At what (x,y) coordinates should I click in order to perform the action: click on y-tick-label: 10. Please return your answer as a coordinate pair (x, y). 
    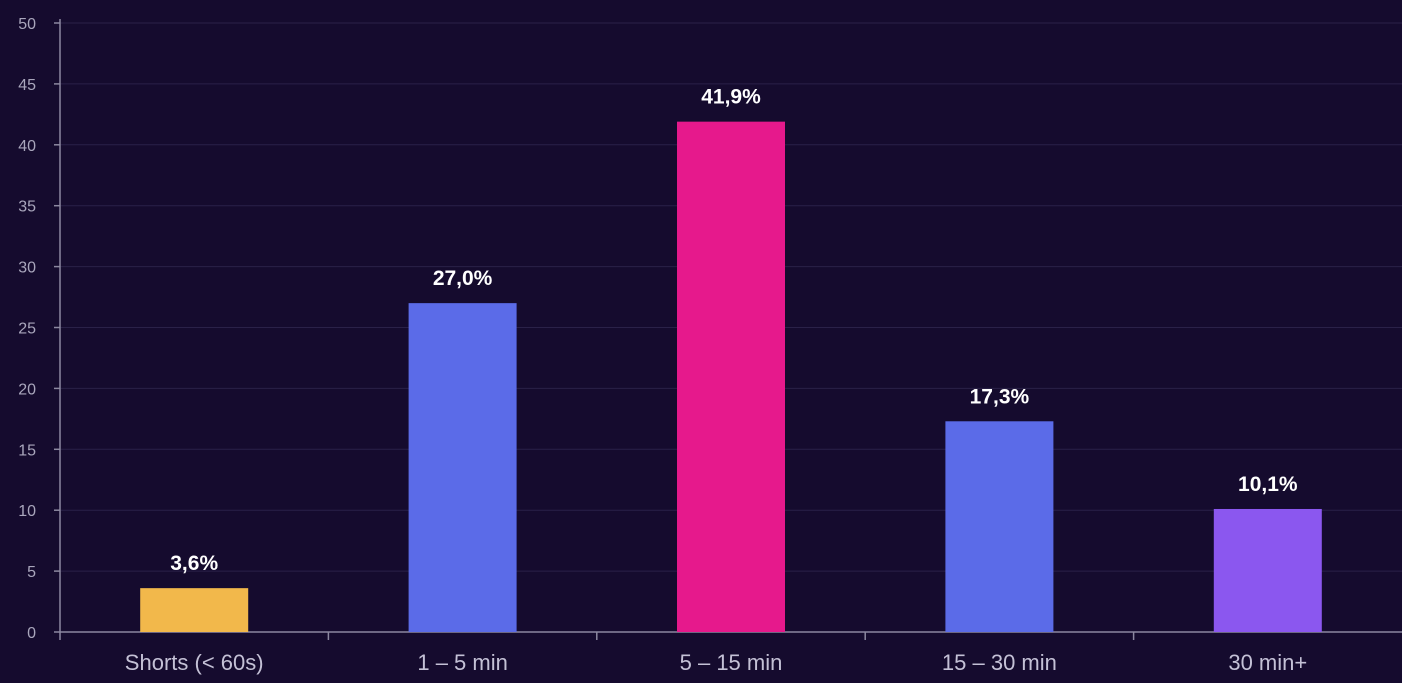
    Looking at the image, I should click on (27, 511).